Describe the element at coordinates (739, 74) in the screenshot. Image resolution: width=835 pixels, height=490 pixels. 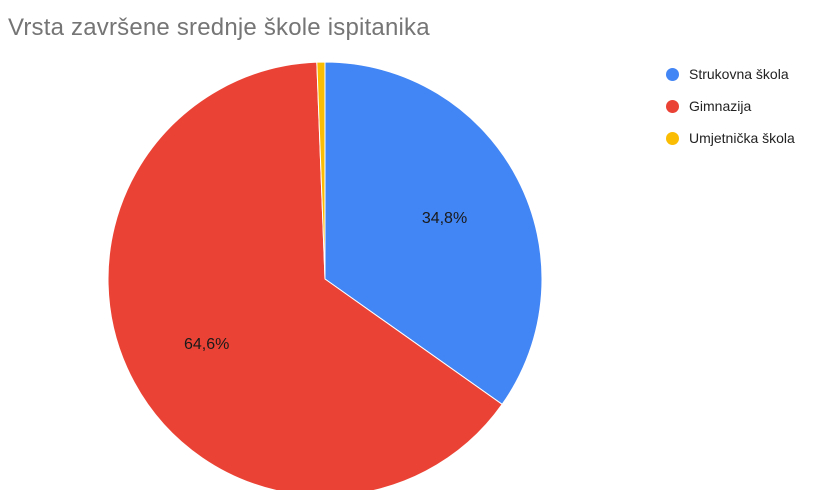
I see `legend-label-strukovna: Strukovna škola` at that location.